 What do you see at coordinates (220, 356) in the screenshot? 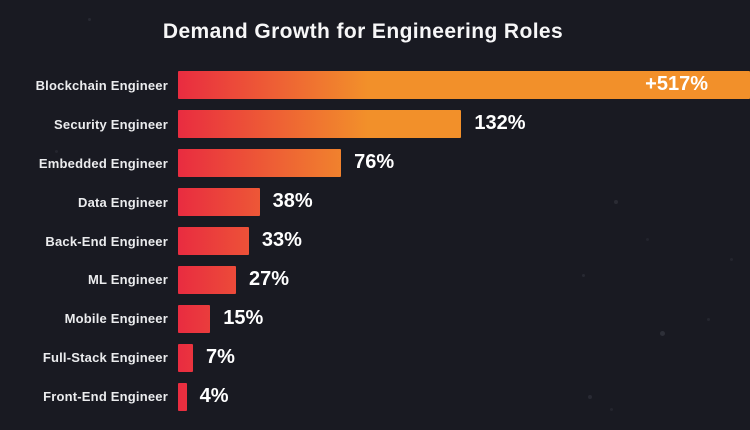
I see `value-label: 7%` at bounding box center [220, 356].